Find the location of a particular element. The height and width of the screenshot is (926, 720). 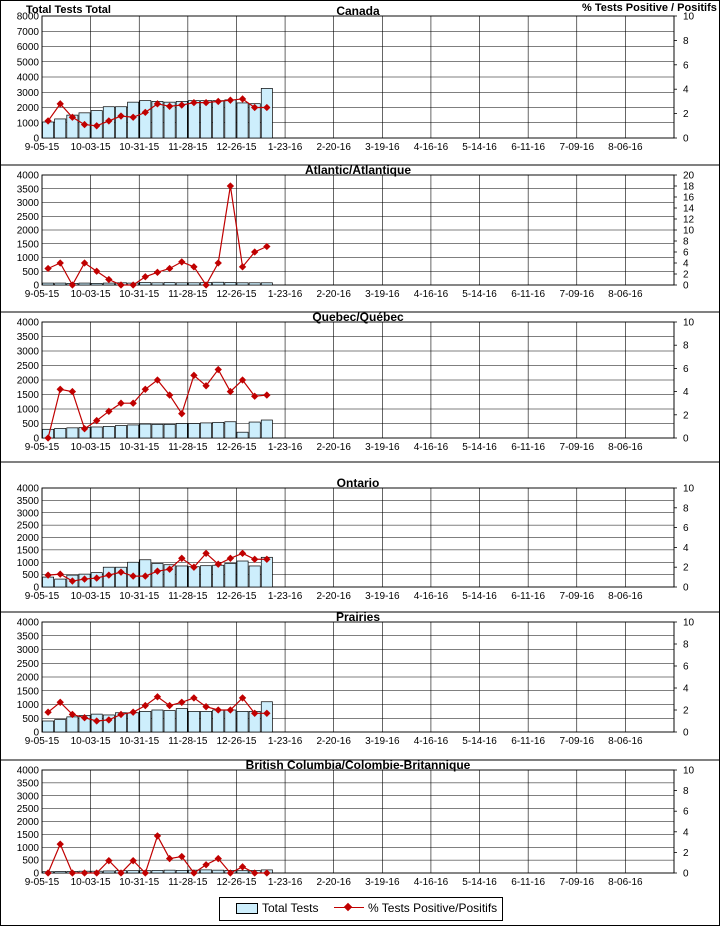

y-left-tick-label: 2000 is located at coordinates (28, 381).